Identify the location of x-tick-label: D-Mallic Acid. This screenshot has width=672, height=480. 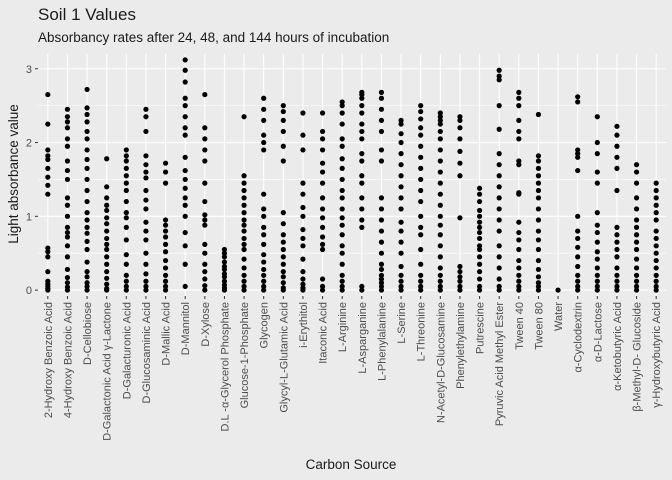
(167, 334).